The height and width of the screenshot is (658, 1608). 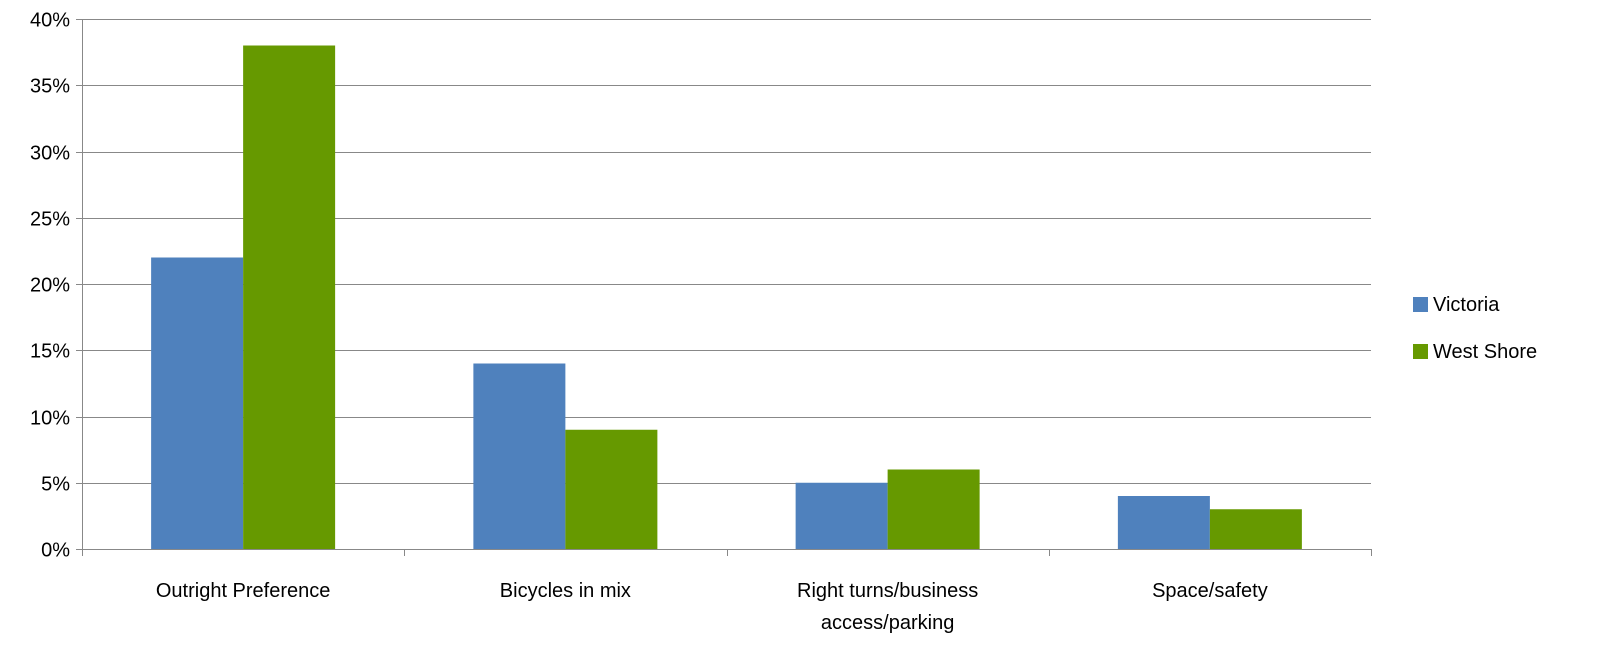 I want to click on legend-label: Victoria, so click(x=1466, y=305).